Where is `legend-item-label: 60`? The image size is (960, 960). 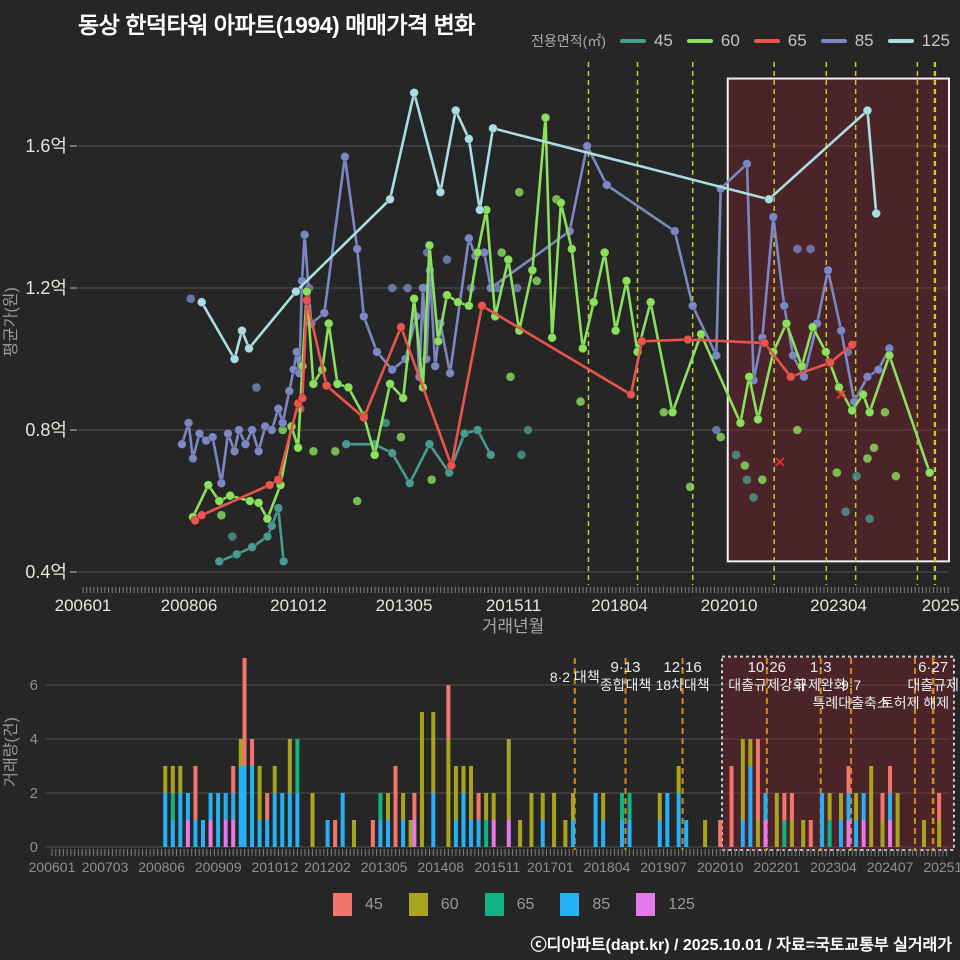 legend-item-label: 60 is located at coordinates (449, 904).